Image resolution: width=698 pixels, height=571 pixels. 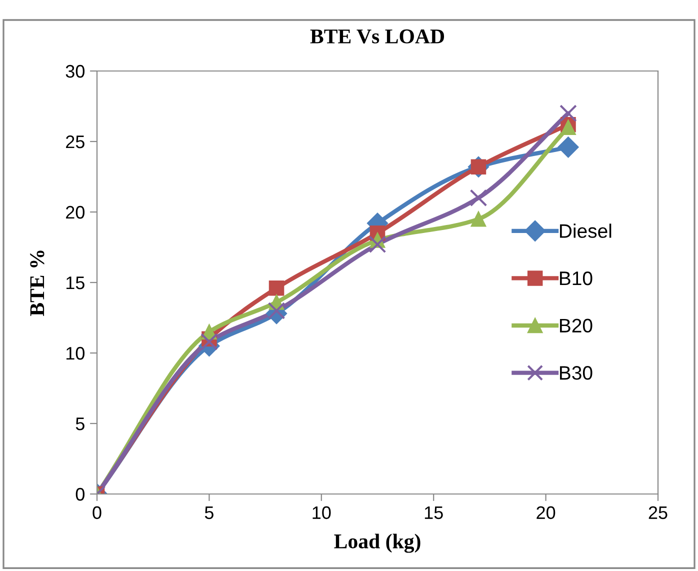 I want to click on x-tick-label: 15, so click(x=433, y=513).